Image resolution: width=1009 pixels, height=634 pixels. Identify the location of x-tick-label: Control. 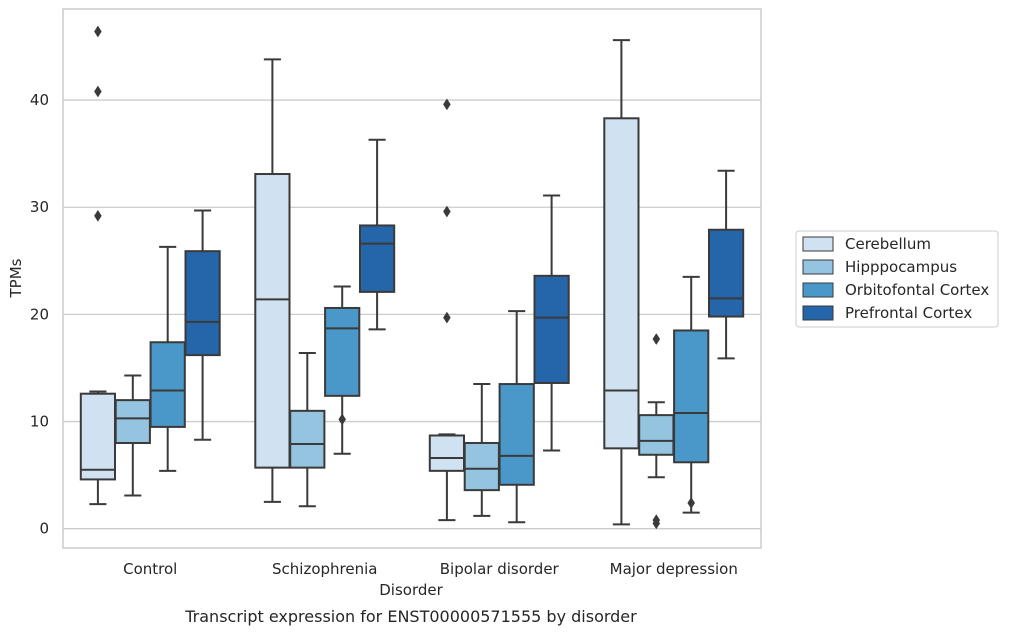
(150, 569).